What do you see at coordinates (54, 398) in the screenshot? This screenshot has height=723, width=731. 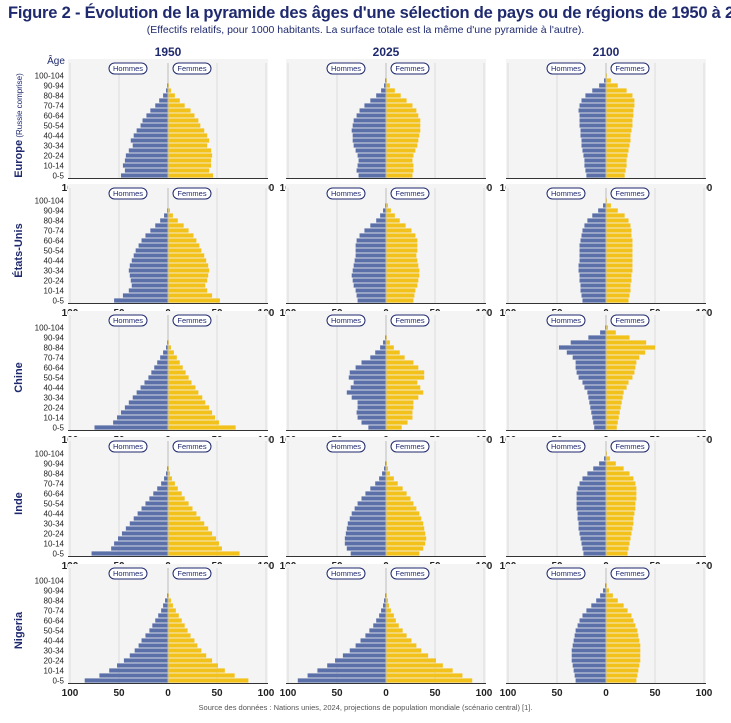 I see `age-tick-label: 30-34` at bounding box center [54, 398].